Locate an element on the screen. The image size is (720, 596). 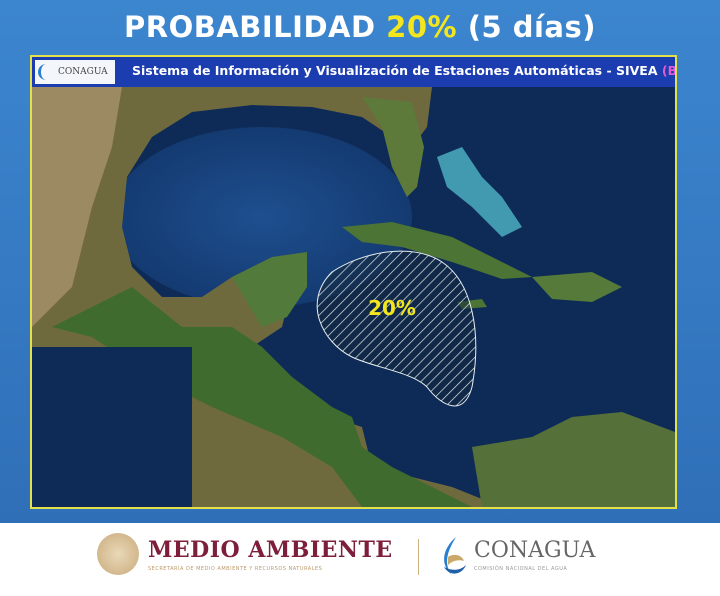
land-southwest is located at coordinates (77, 207).